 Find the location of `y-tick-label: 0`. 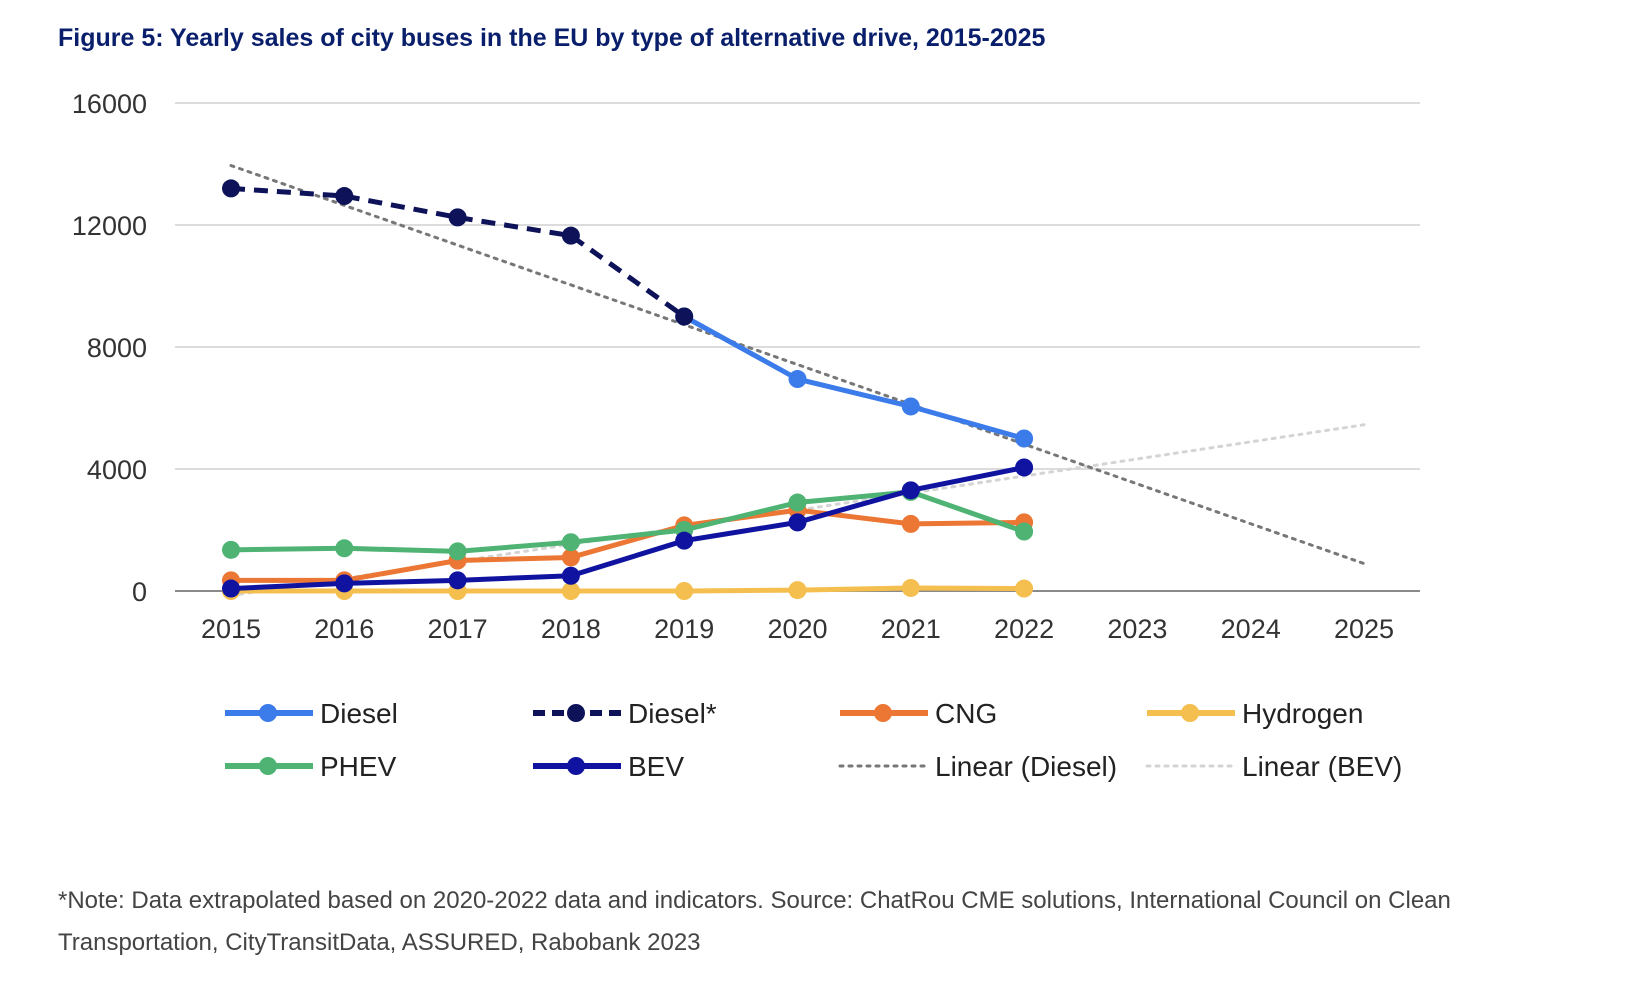

y-tick-label: 0 is located at coordinates (139, 592).